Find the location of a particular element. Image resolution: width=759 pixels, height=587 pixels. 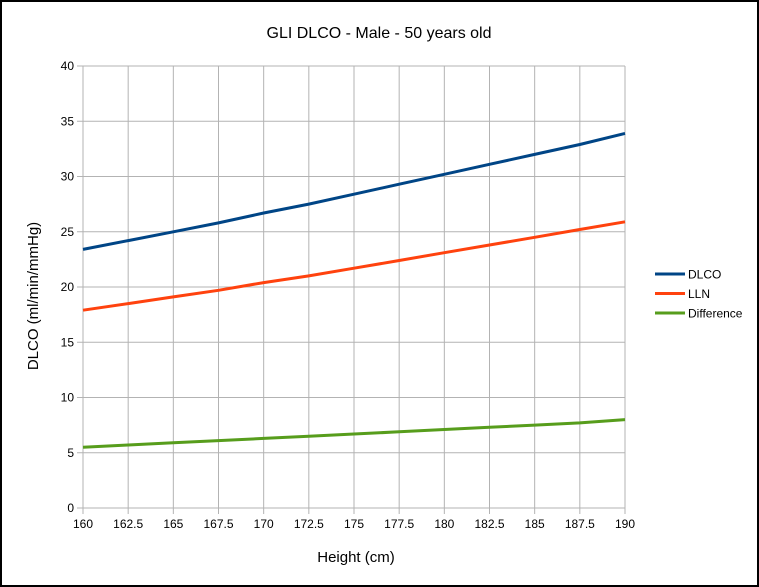

y-tick-label: 25 is located at coordinates (68, 232).